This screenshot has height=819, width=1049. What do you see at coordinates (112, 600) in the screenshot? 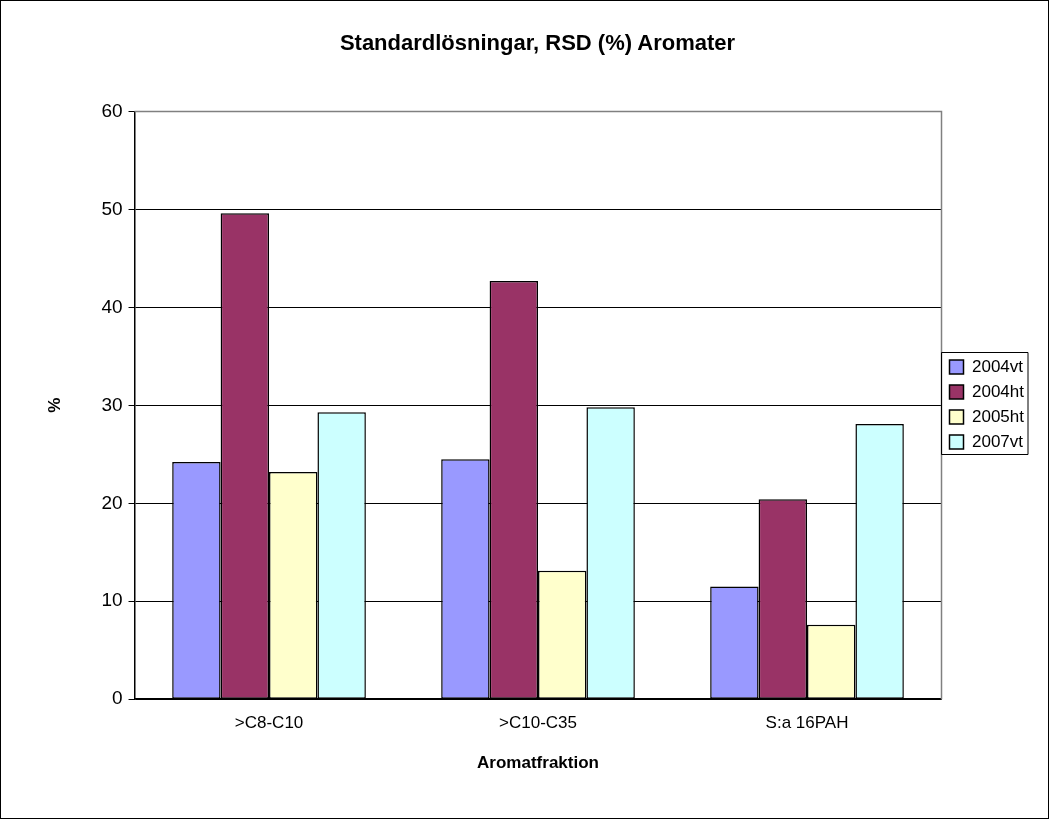
I see `y-tick-label: 10` at bounding box center [112, 600].